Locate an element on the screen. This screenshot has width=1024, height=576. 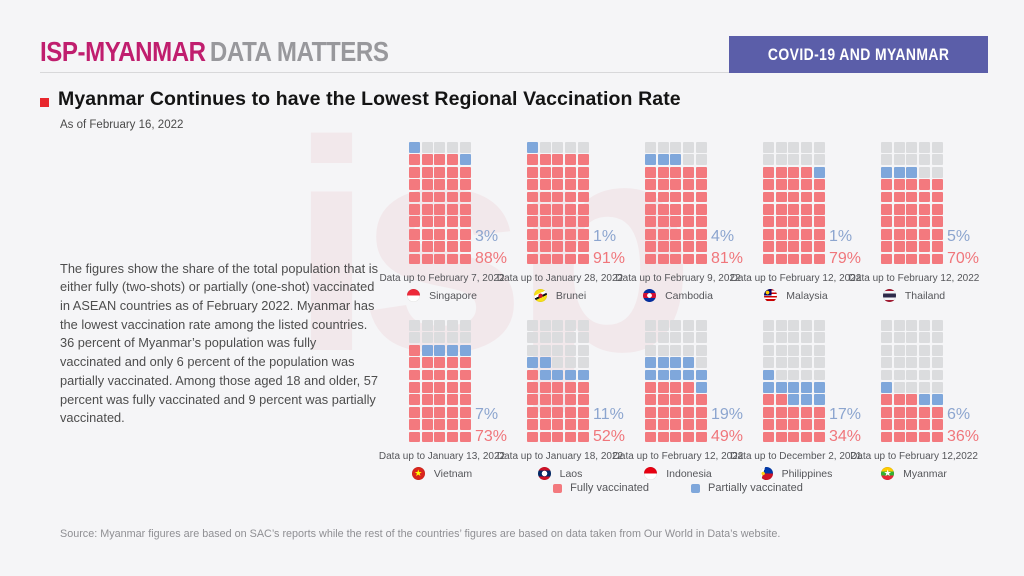
country-name: Laos is located at coordinates (571, 473).